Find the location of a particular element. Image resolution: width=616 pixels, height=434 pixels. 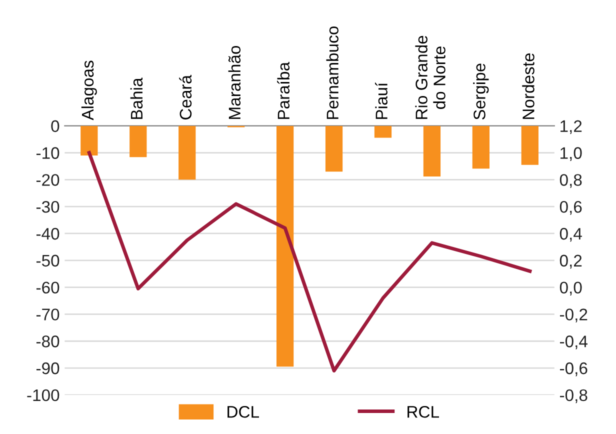

y-tick-label: -70 is located at coordinates (48, 314).